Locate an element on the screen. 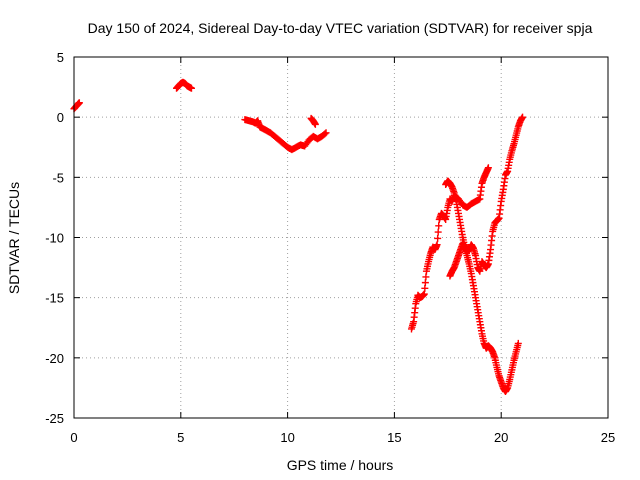  y-tick-label: -25 is located at coordinates (54, 418).